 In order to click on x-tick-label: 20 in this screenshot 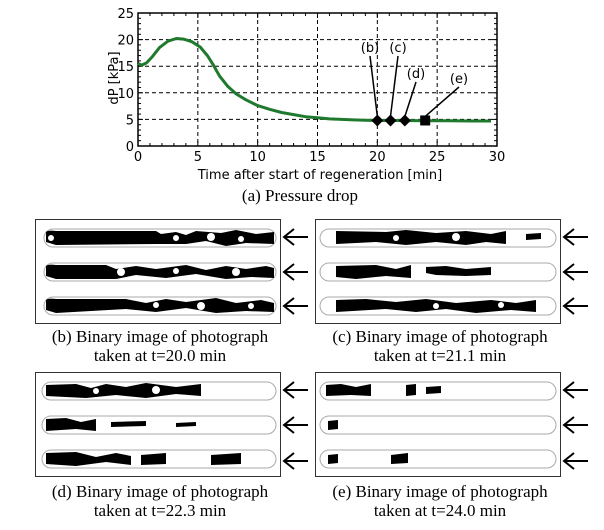, I will do `click(377, 157)`.